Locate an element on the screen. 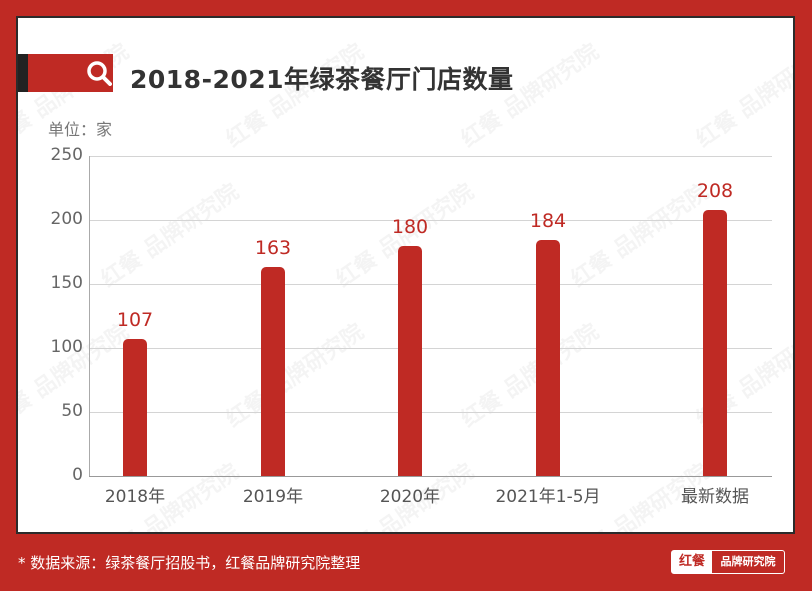  bar-value-label: 163 is located at coordinates (273, 248).